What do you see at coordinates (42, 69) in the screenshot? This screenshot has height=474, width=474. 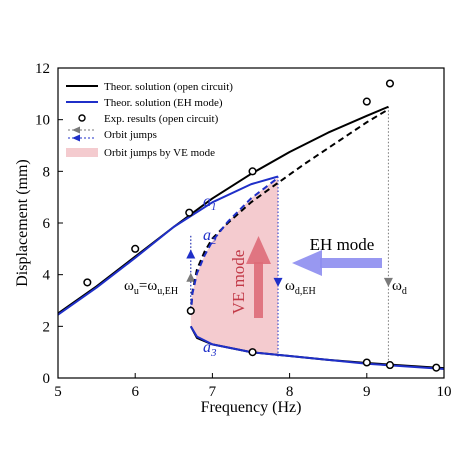 I see `y-tick-label: 12` at bounding box center [42, 69].